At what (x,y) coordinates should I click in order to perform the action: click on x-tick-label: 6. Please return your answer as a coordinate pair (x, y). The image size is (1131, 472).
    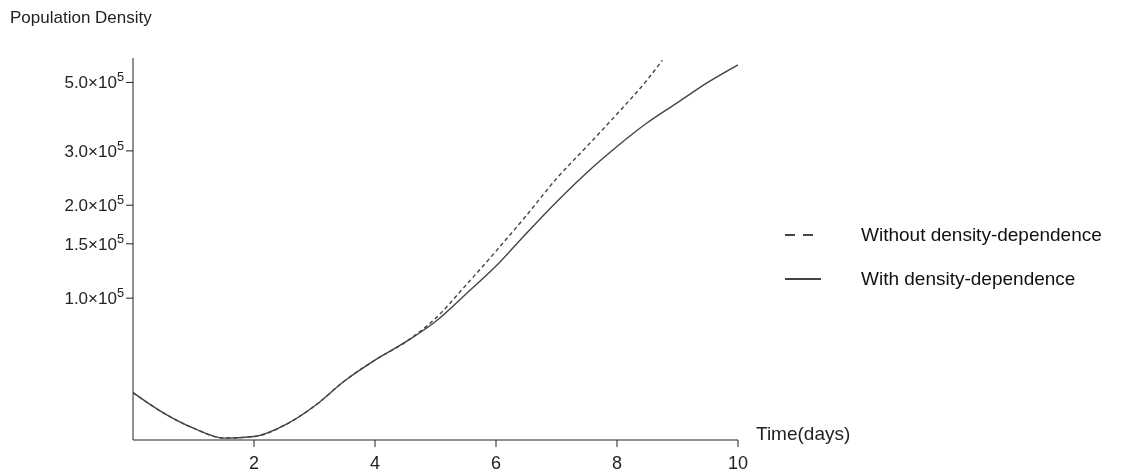
    Looking at the image, I should click on (496, 462).